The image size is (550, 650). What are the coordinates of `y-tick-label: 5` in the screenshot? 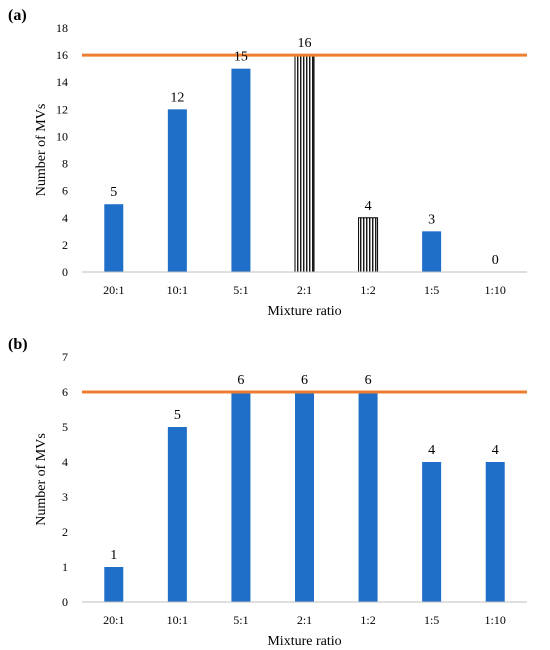 It's located at (65, 427).